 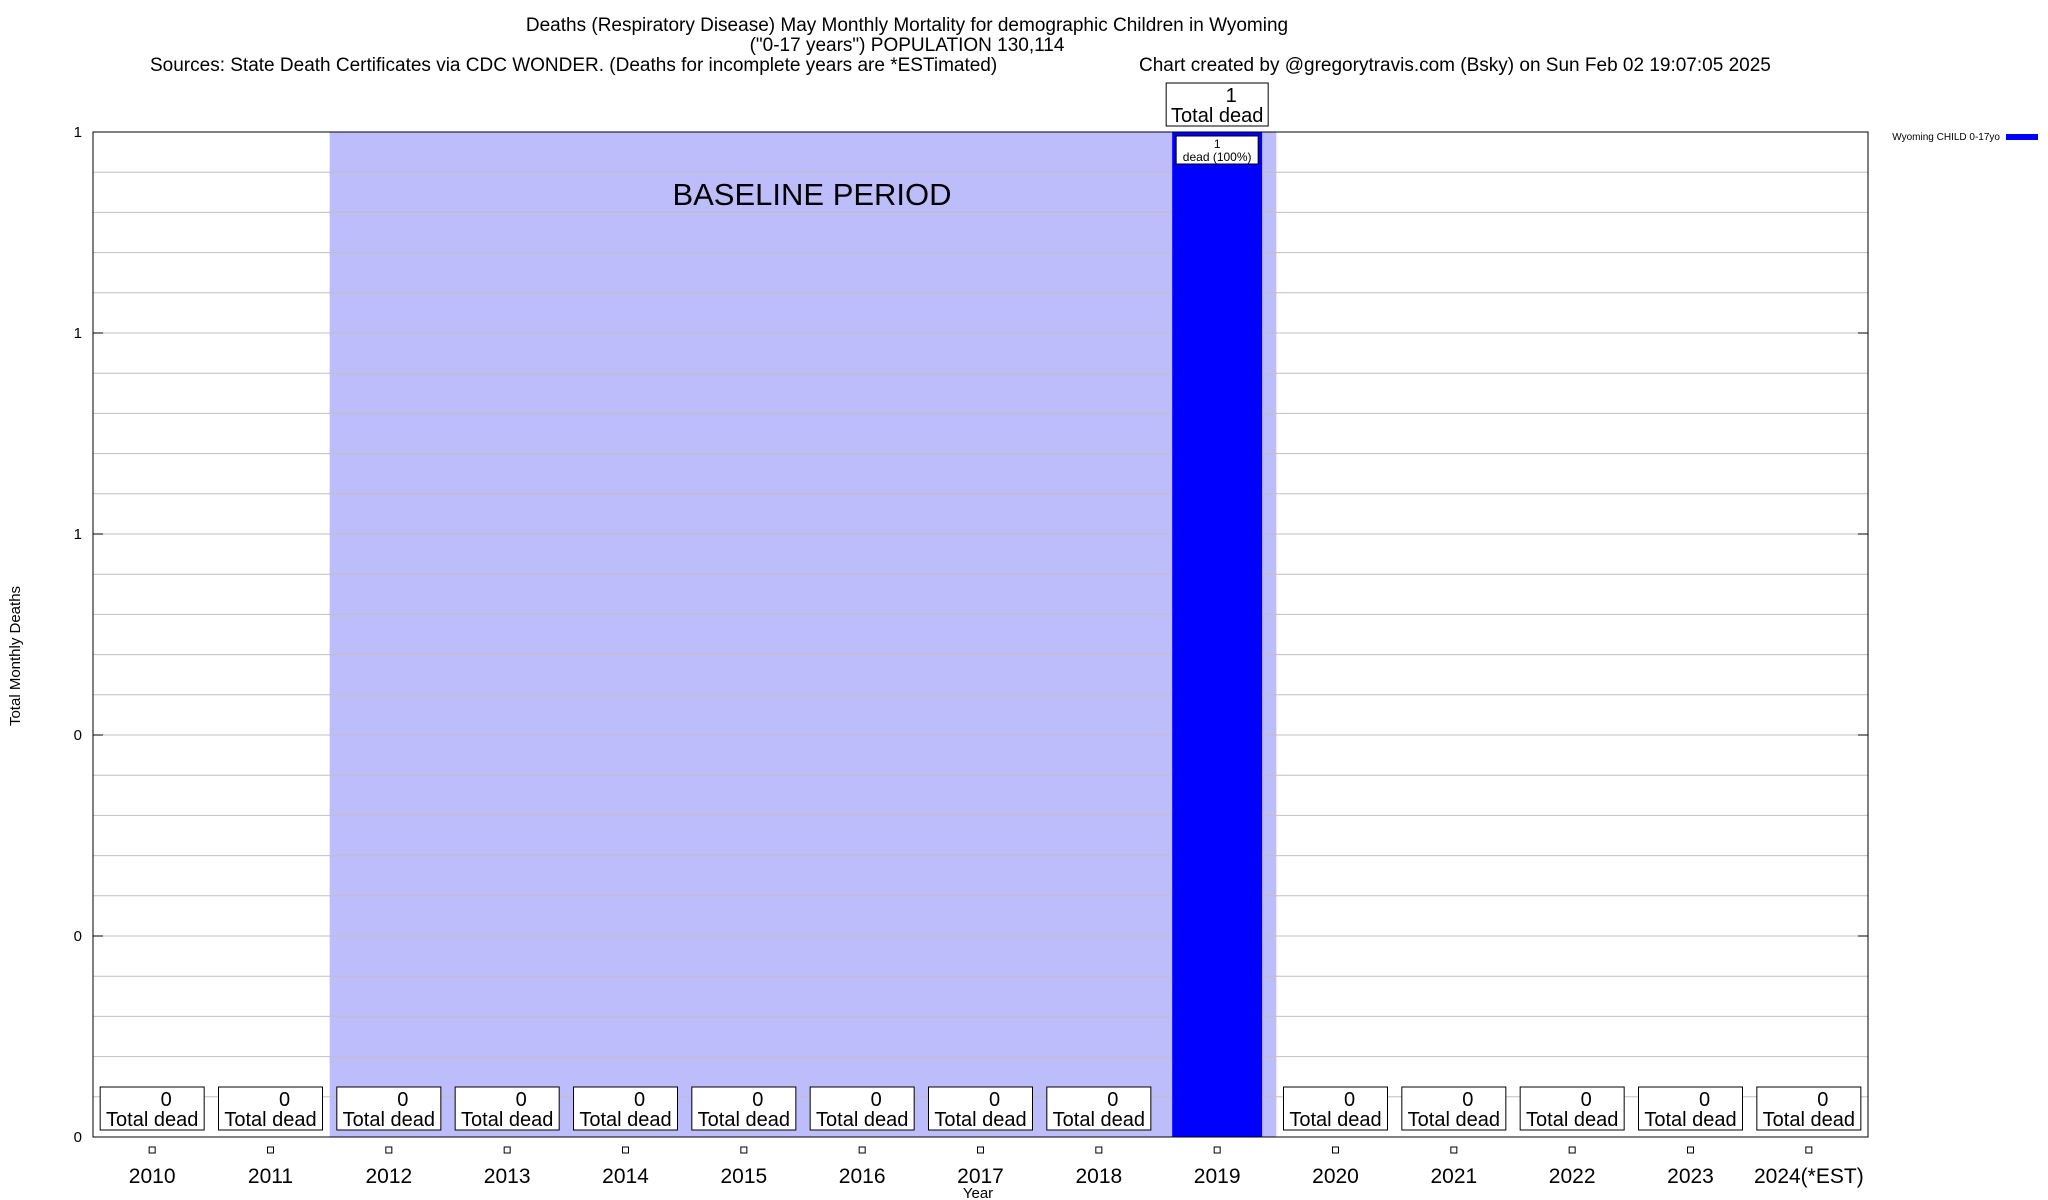 What do you see at coordinates (1217, 157) in the screenshot?
I see `bar-value-label-text: dead (100%)` at bounding box center [1217, 157].